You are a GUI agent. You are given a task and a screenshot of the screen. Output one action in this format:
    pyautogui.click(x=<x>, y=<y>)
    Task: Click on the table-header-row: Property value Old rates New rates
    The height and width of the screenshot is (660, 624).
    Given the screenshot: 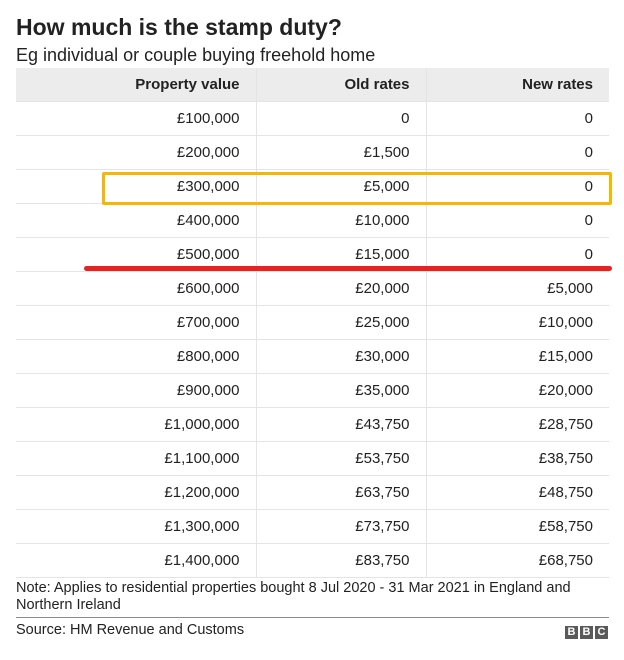 What is the action you would take?
    pyautogui.click(x=312, y=85)
    